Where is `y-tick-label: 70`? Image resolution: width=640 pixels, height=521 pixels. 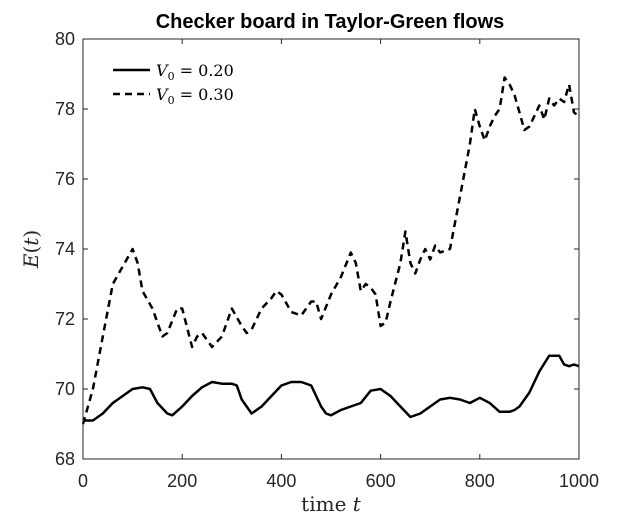 y-tick-label: 70 is located at coordinates (65, 389).